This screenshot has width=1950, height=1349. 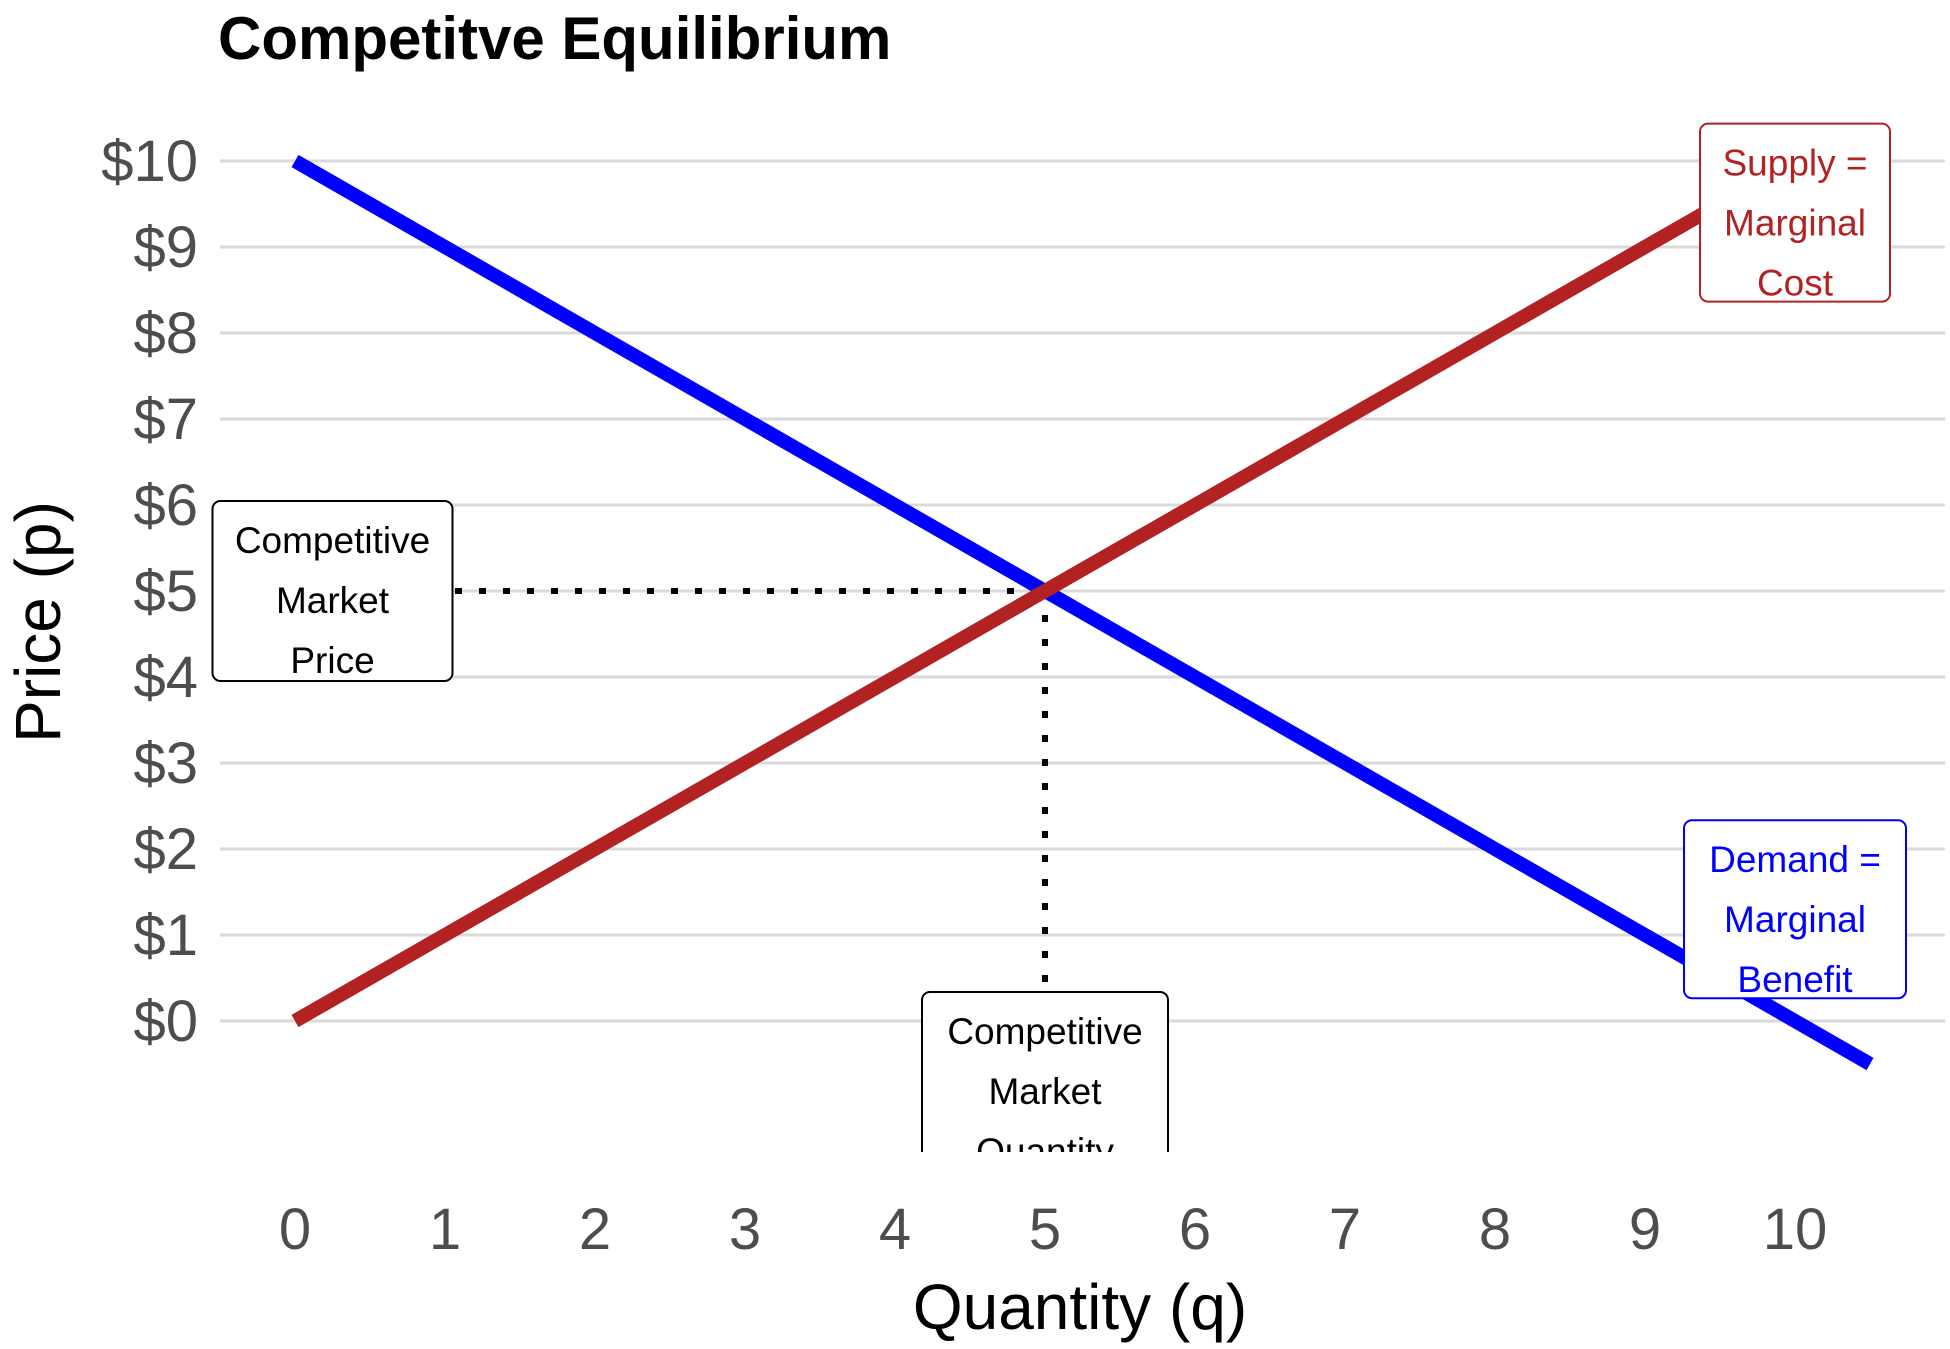 What do you see at coordinates (1495, 1229) in the screenshot?
I see `x-tick-label-8: 8` at bounding box center [1495, 1229].